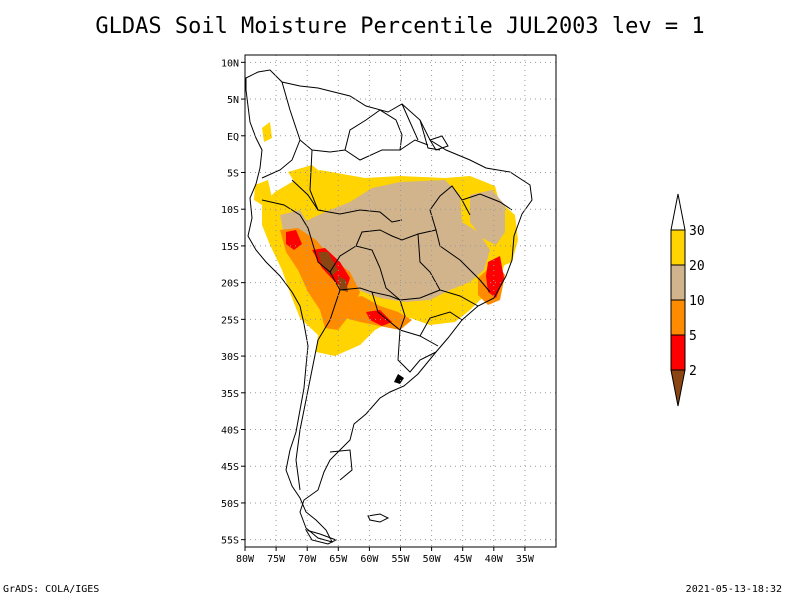  Describe the element at coordinates (230, 320) in the screenshot. I see `lat-tick-label: 25S` at that location.